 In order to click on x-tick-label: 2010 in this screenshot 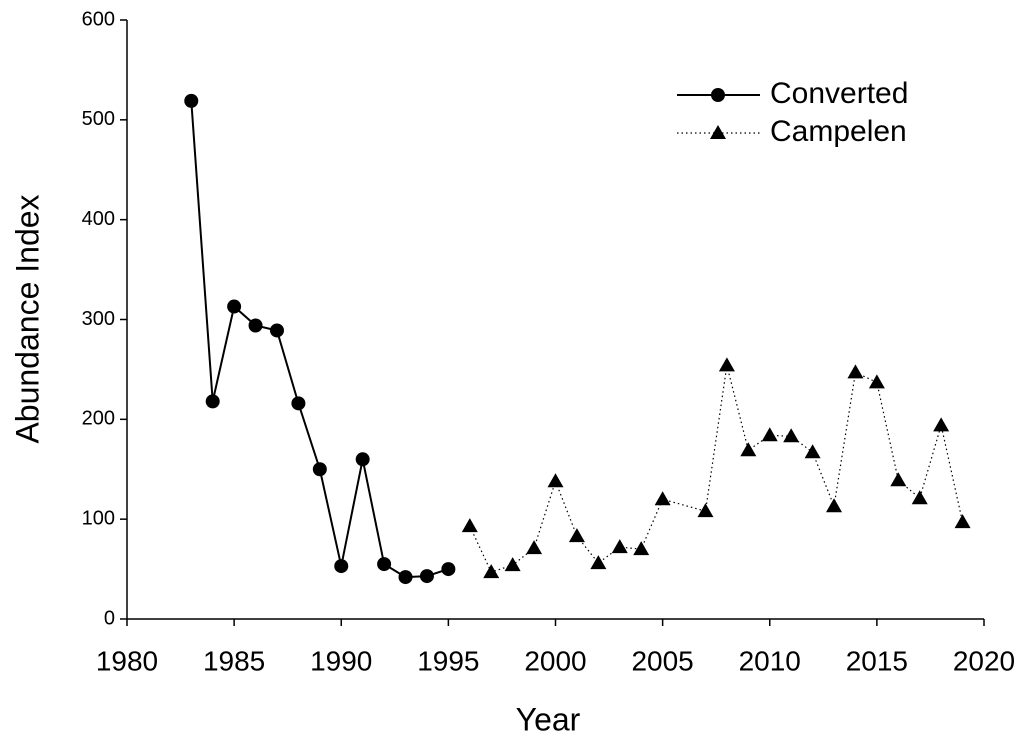, I will do `click(770, 660)`.